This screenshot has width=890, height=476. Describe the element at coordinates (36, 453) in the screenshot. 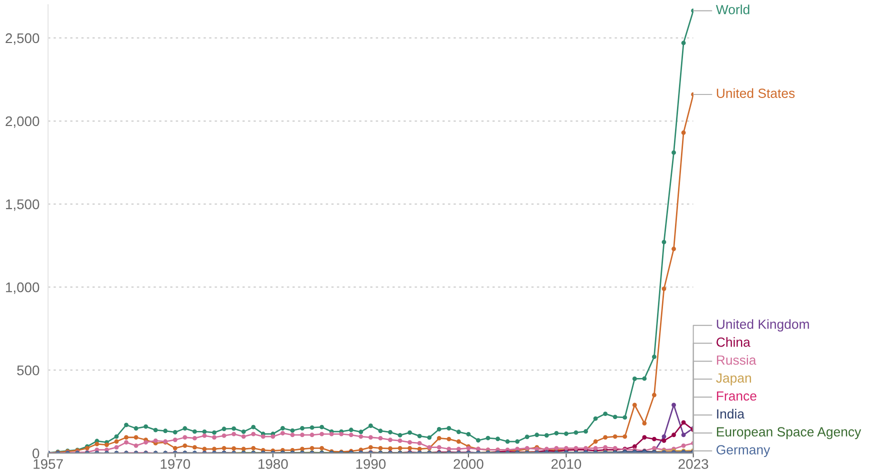

I see `y-tick-label: 0` at that location.